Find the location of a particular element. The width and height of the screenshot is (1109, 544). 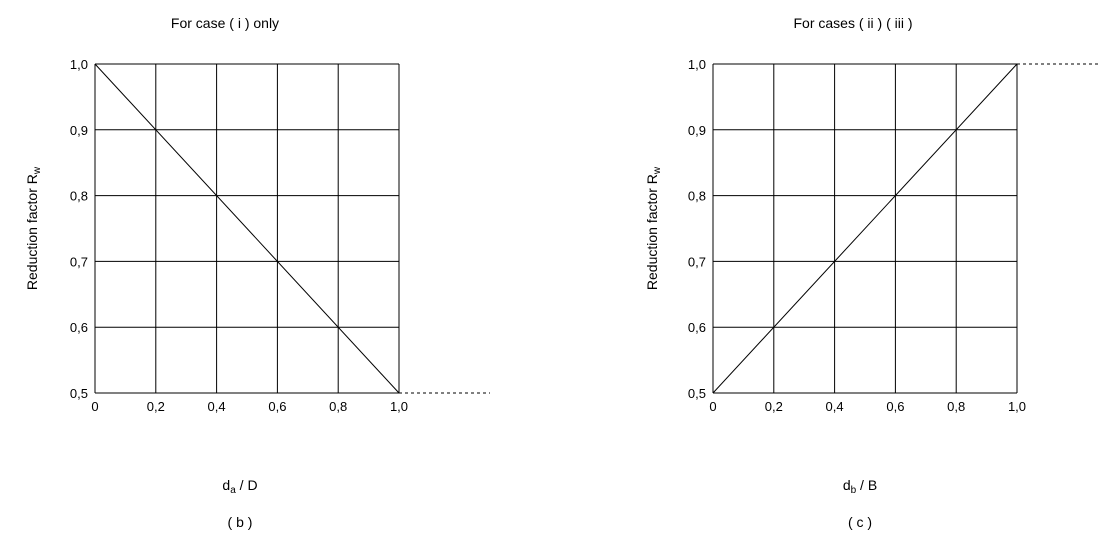

x-axis-label: db / B is located at coordinates (860, 486).